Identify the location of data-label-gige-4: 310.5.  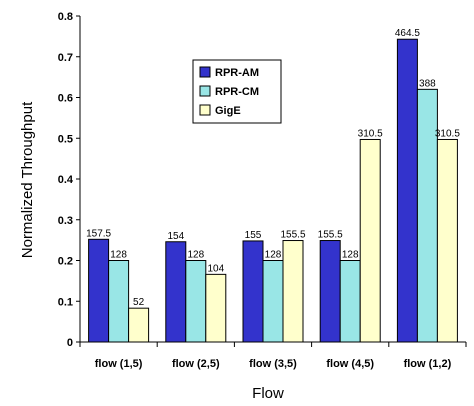
(370, 133).